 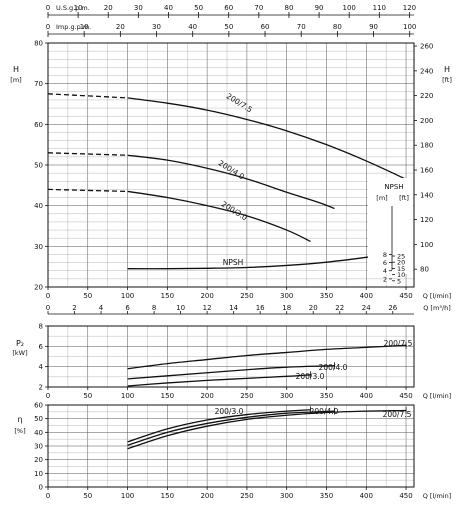 I want to click on top-axis-1-tick-label: 40, so click(x=192, y=27).